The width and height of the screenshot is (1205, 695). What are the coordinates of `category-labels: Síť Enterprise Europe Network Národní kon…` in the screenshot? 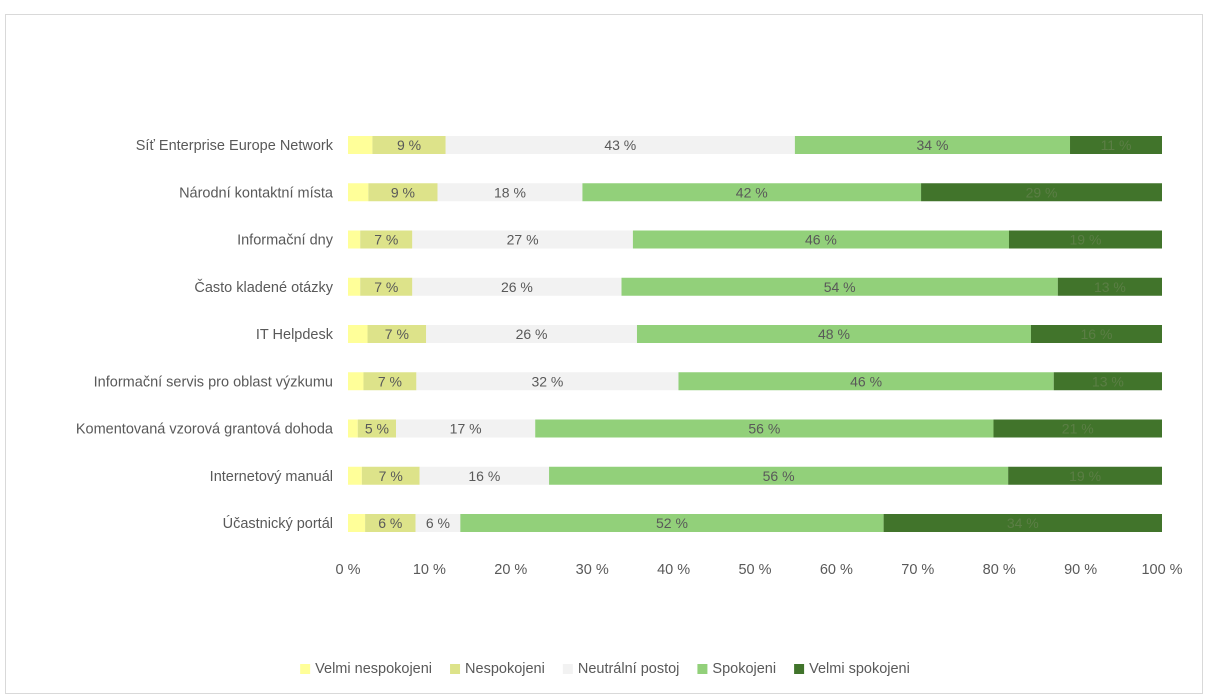 It's located at (205, 335).